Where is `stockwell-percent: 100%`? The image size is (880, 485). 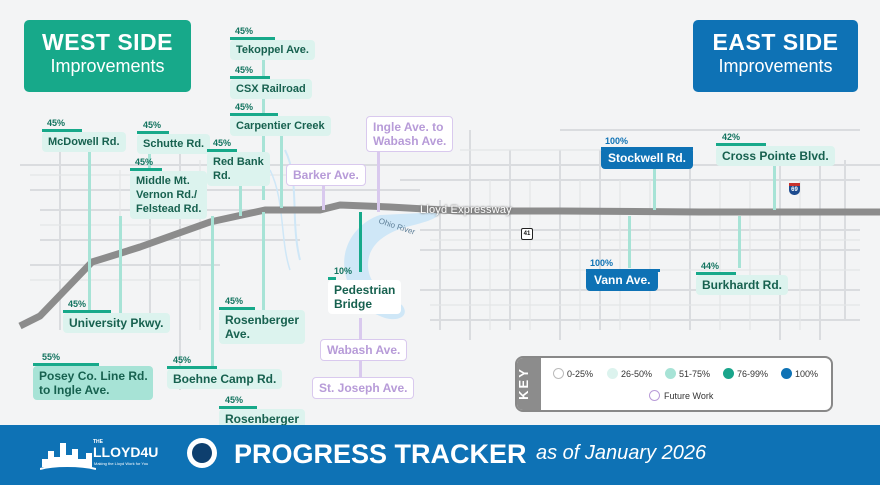
stockwell-percent: 100% is located at coordinates (617, 141).